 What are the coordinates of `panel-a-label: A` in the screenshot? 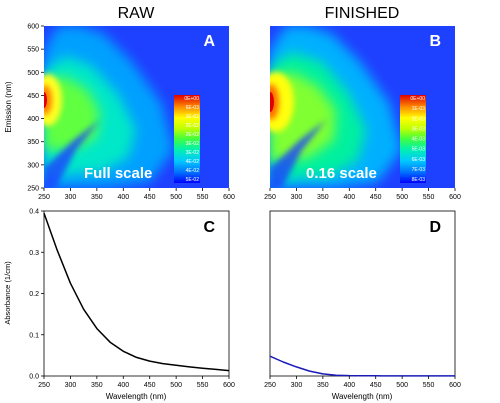 It's located at (209, 41).